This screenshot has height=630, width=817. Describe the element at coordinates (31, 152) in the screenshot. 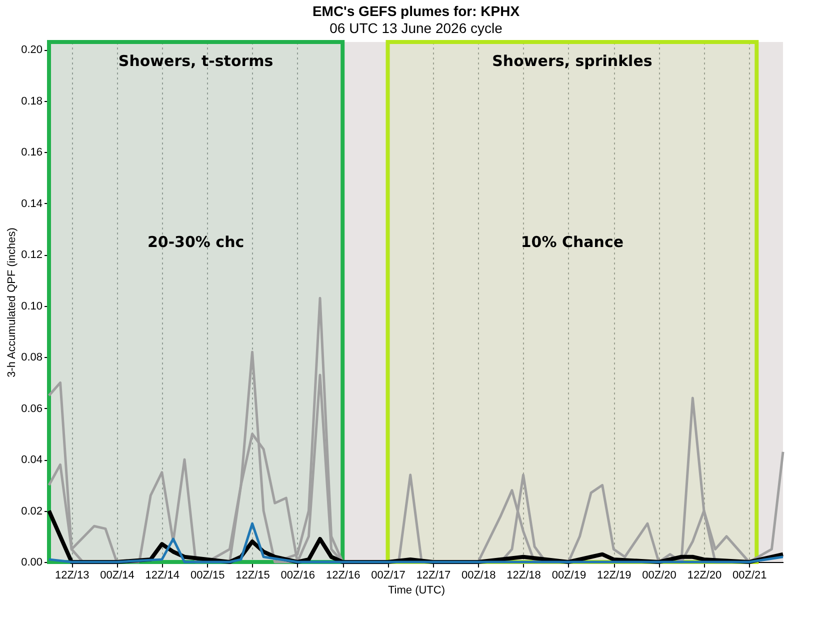

I see `y-tick-label: 0.16` at that location.